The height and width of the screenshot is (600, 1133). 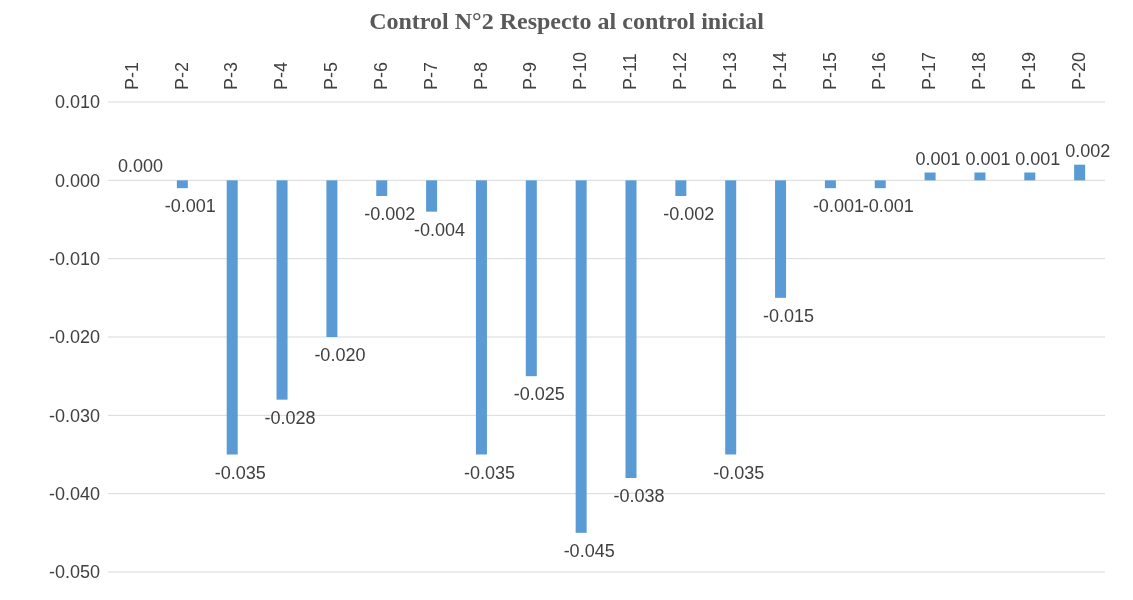 What do you see at coordinates (74, 337) in the screenshot?
I see `y-tick-label: -0.020` at bounding box center [74, 337].